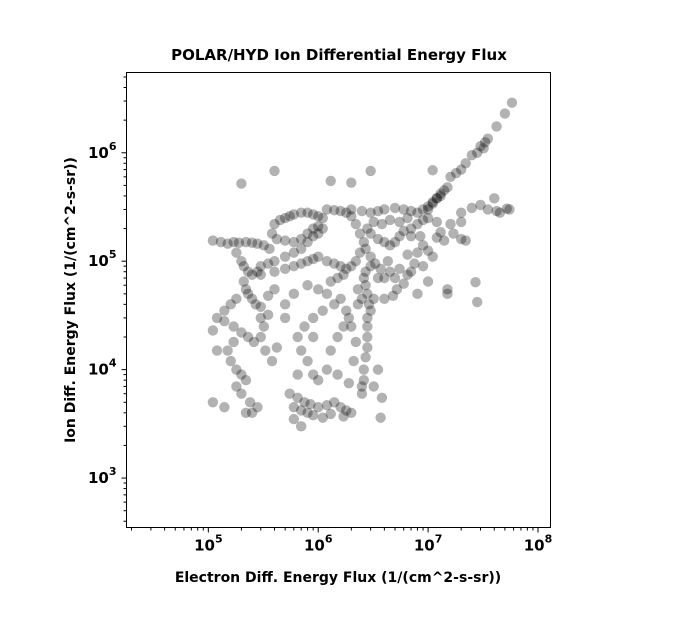 The width and height of the screenshot is (677, 619). I want to click on chart-title: POLAR/HYD Ion Differential Energy Flux, so click(339, 55).